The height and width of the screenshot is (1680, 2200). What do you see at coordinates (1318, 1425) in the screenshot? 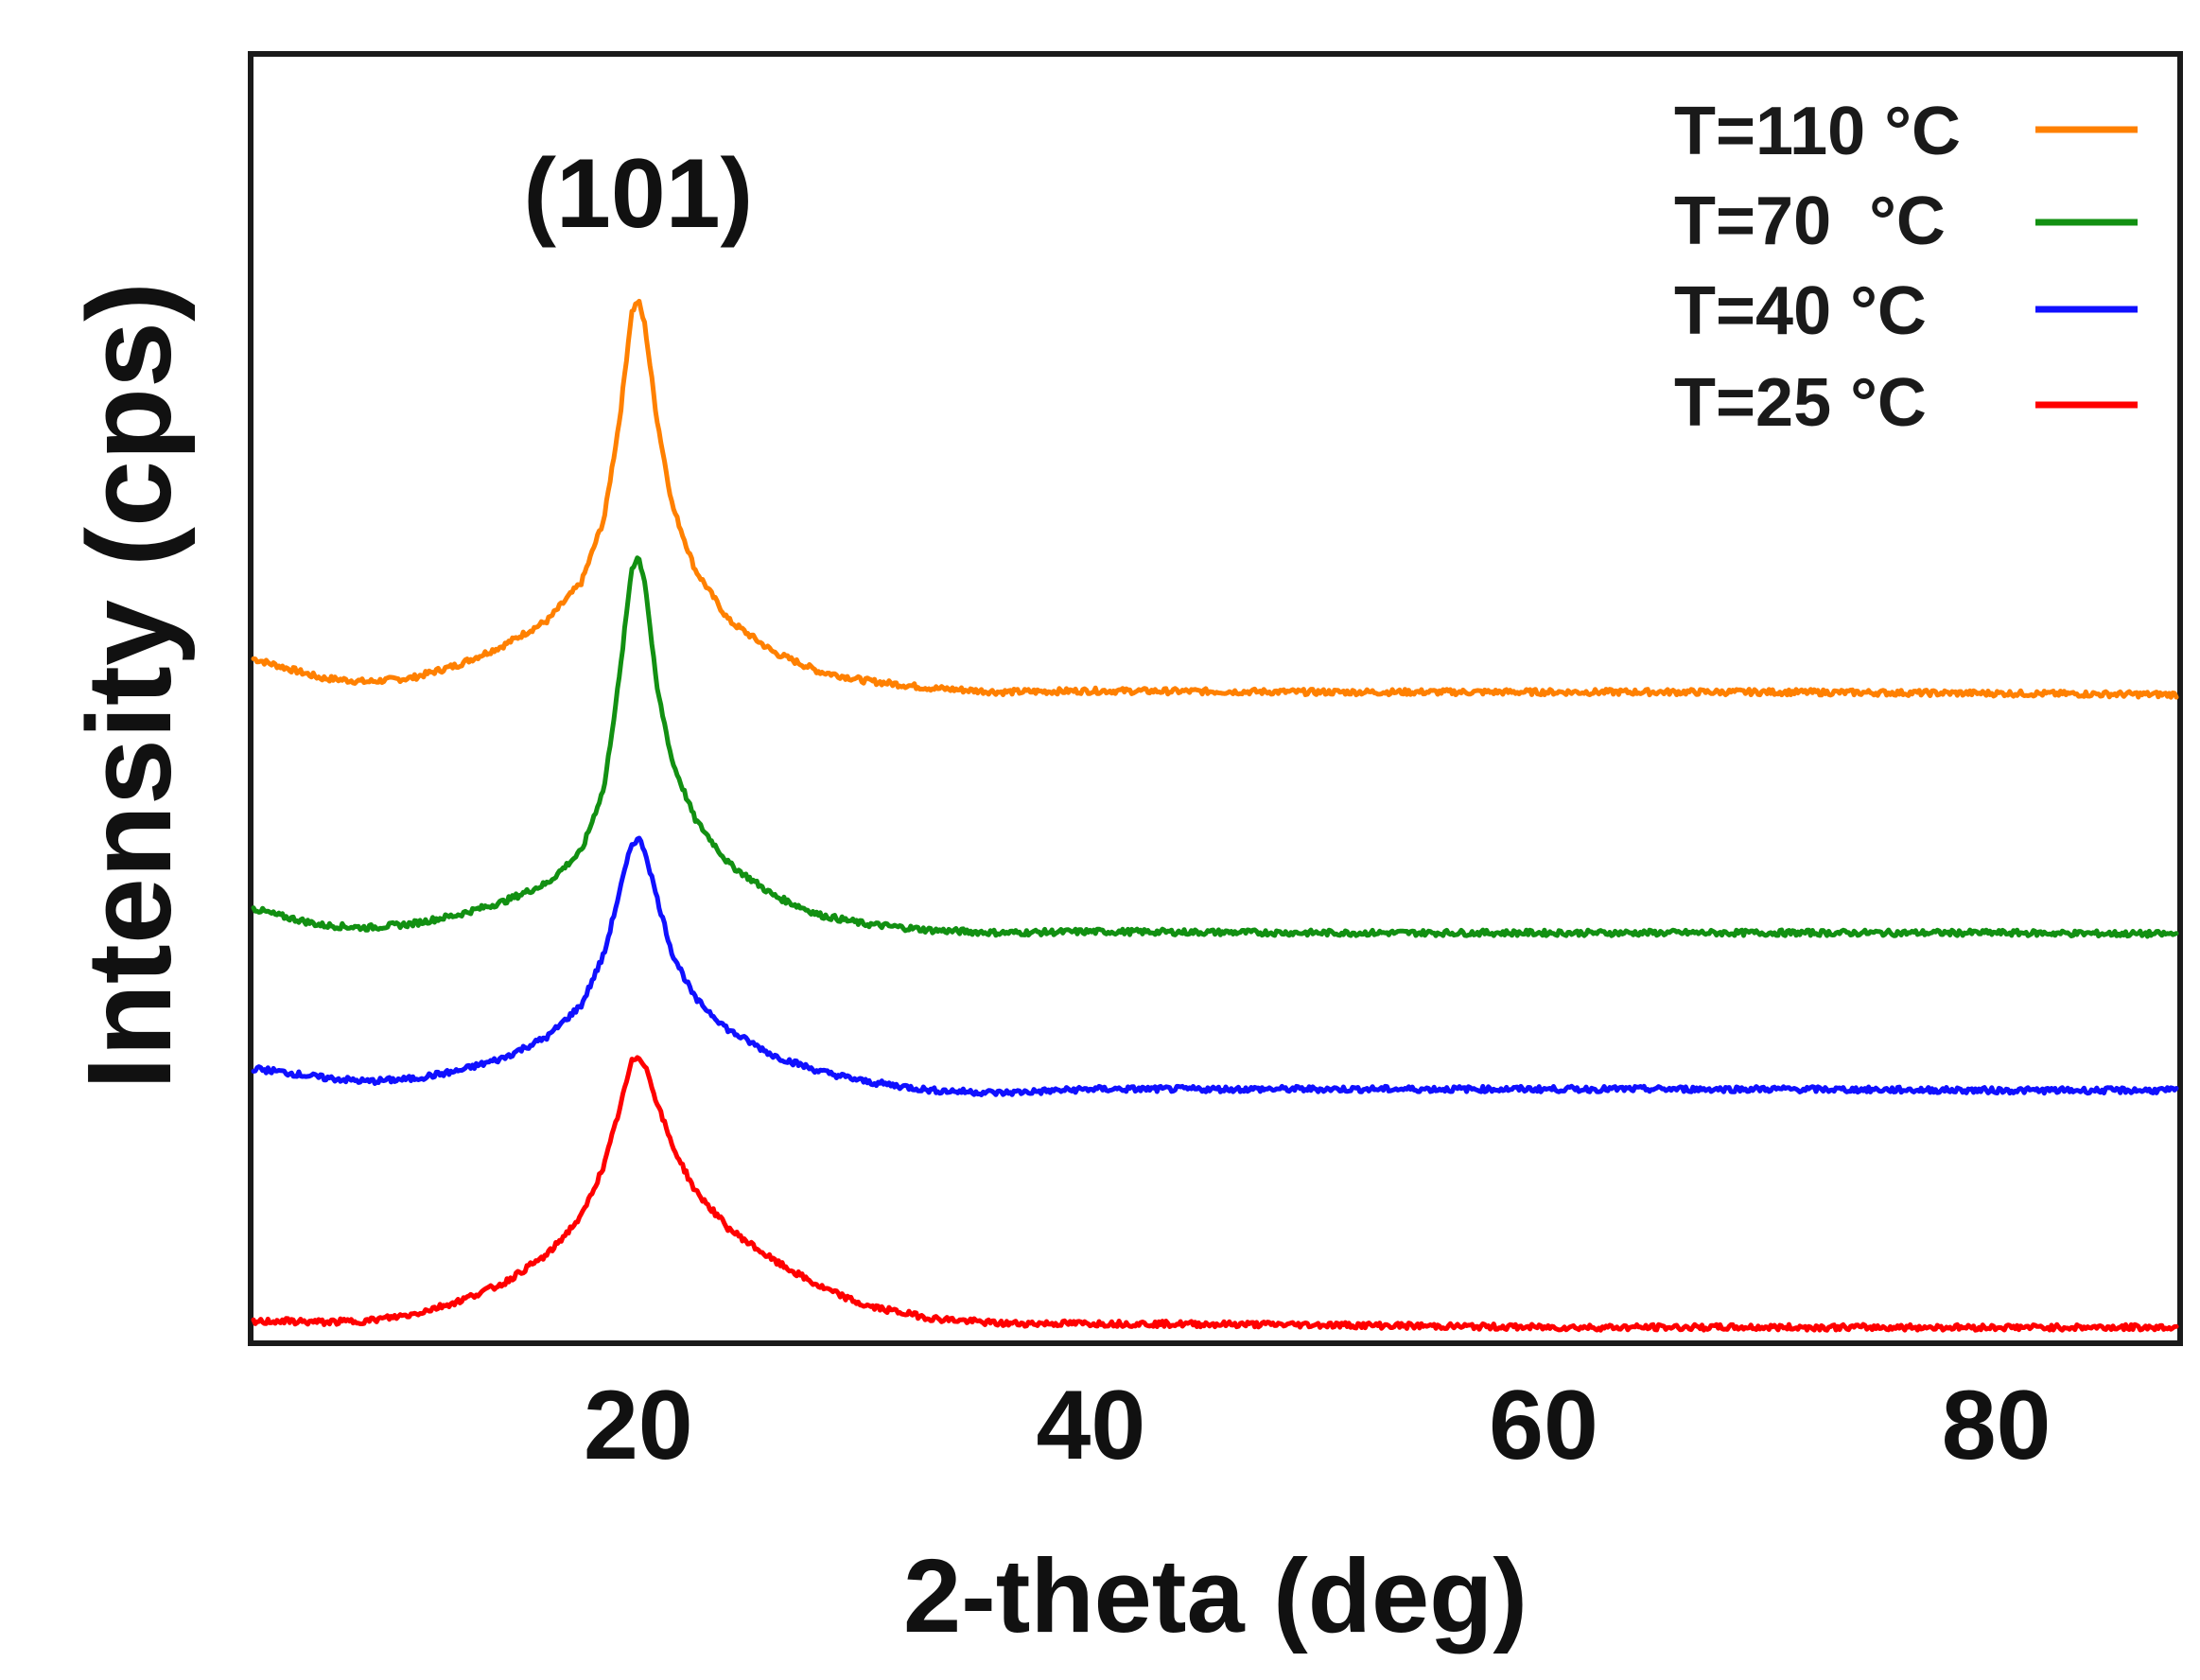
I see `x-tick-labels: 20 40 60 80` at bounding box center [1318, 1425].